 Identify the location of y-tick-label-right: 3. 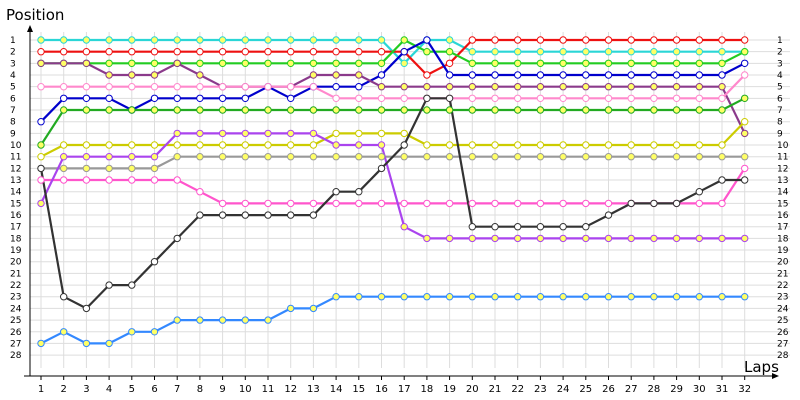
(780, 64).